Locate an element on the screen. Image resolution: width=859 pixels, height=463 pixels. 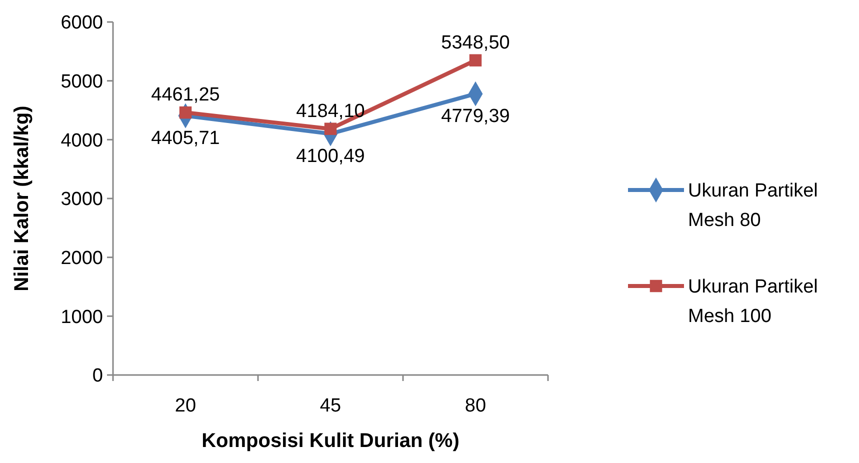
y-tick-label: 4000 is located at coordinates (81, 141).